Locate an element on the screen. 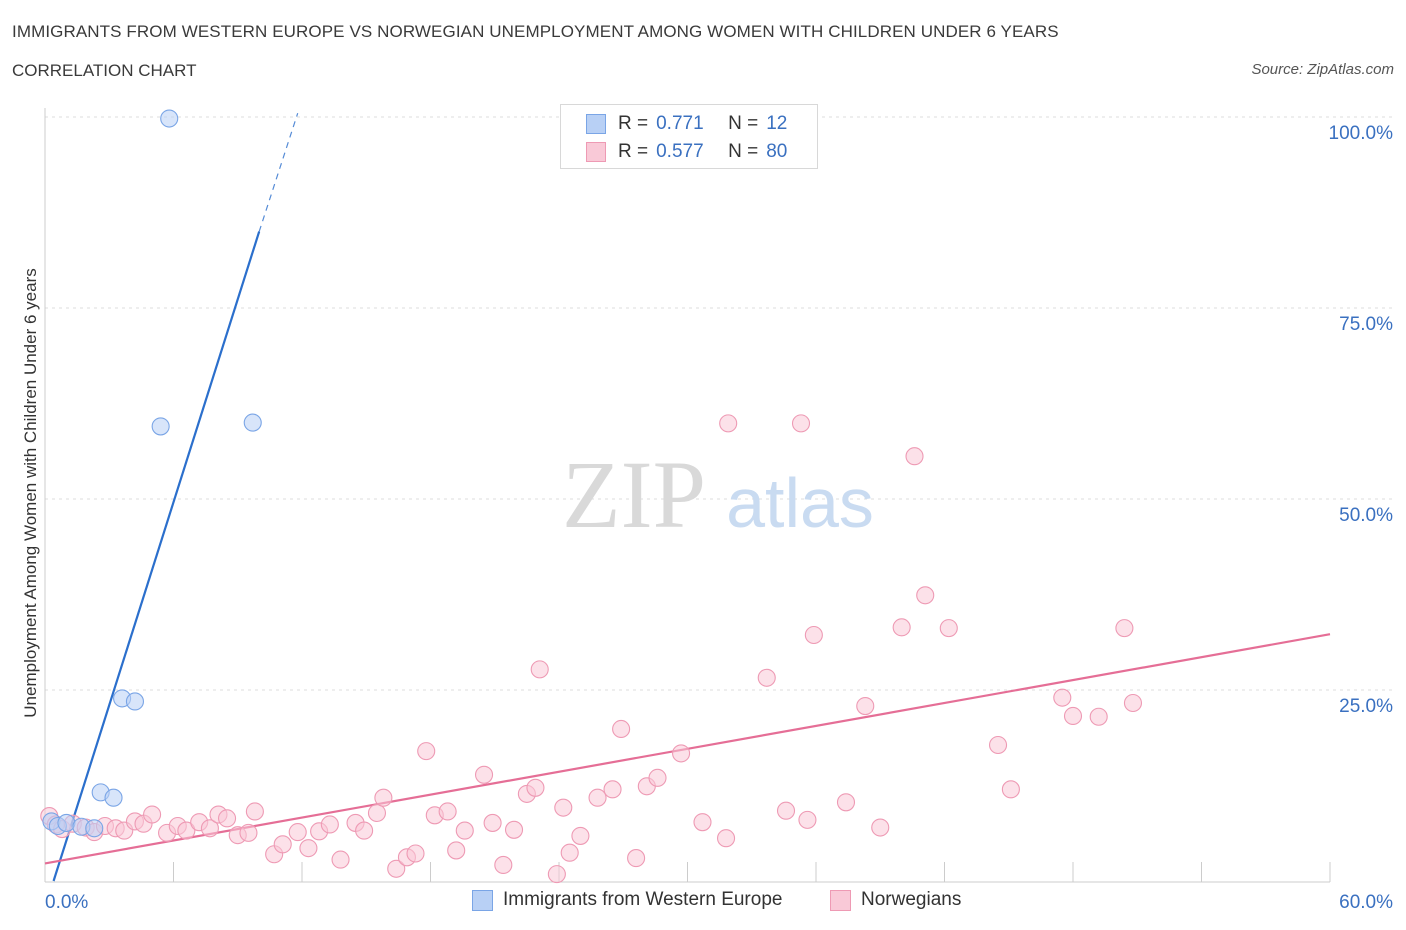  chart-subtitle: CORRELATION CHART is located at coordinates (104, 70).